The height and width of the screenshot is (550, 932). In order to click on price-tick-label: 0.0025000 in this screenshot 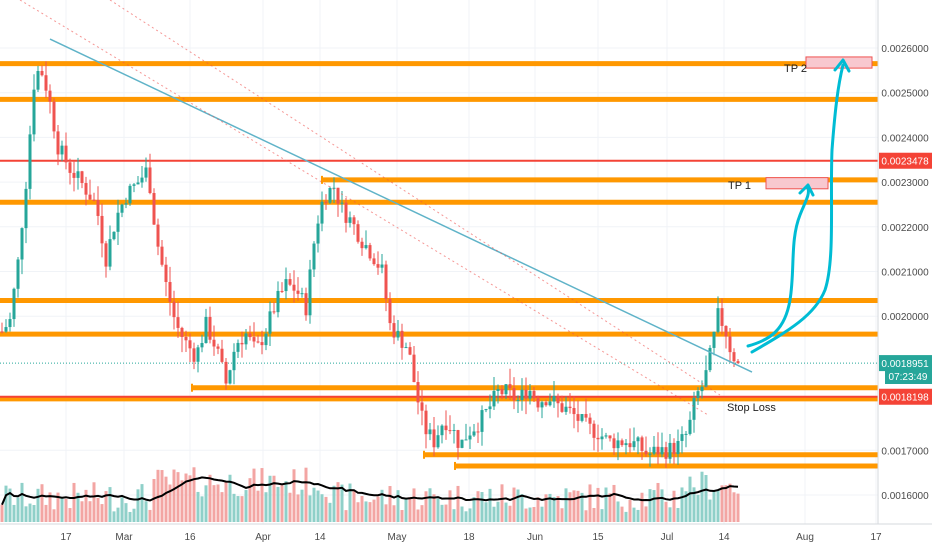, I will do `click(905, 94)`.